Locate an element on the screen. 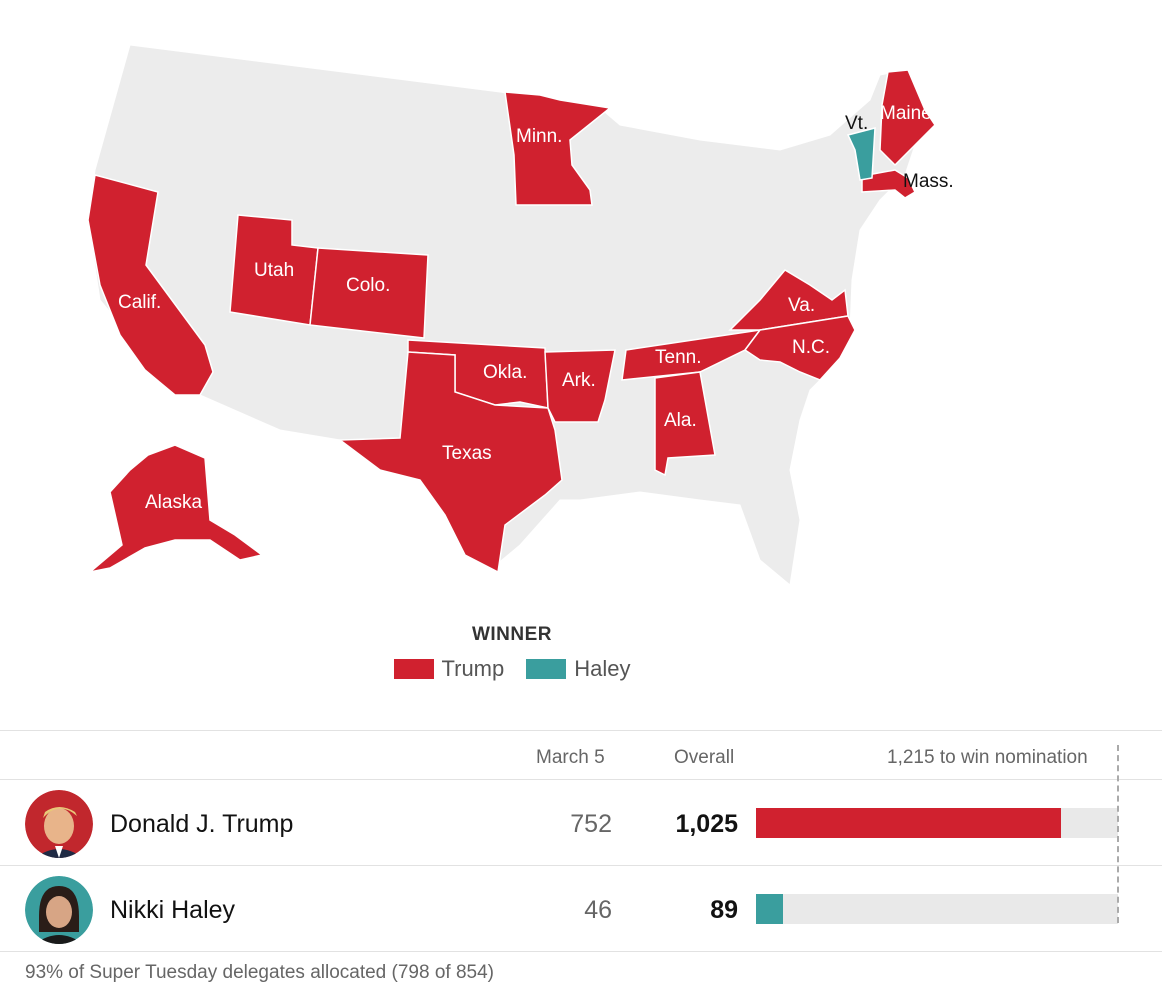 The width and height of the screenshot is (1162, 992). overall-delegates: 89 is located at coordinates (724, 910).